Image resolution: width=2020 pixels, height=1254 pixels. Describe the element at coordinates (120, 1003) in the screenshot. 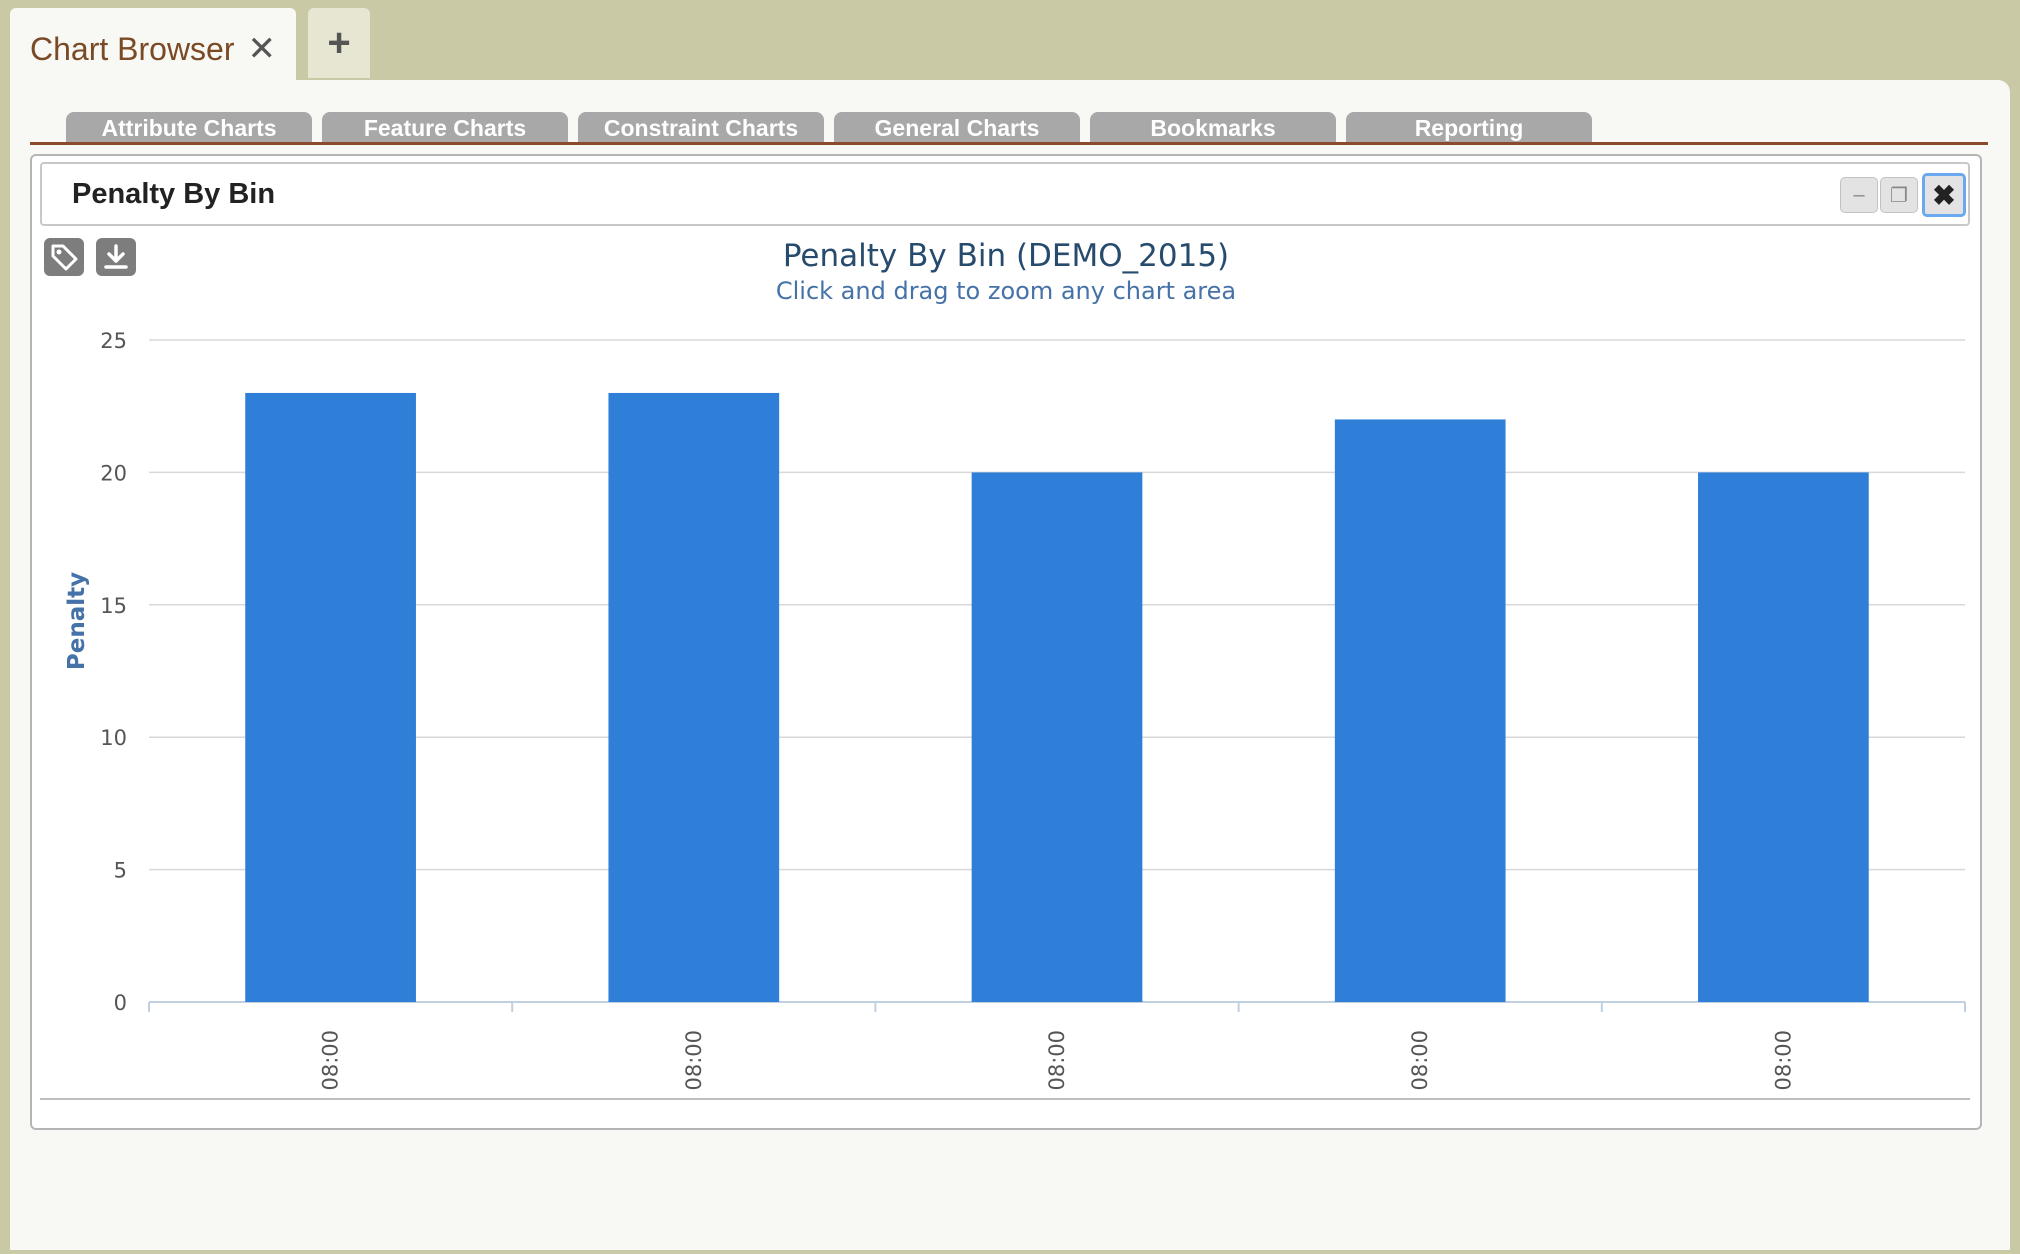

I see `y-tick-label: 0` at that location.